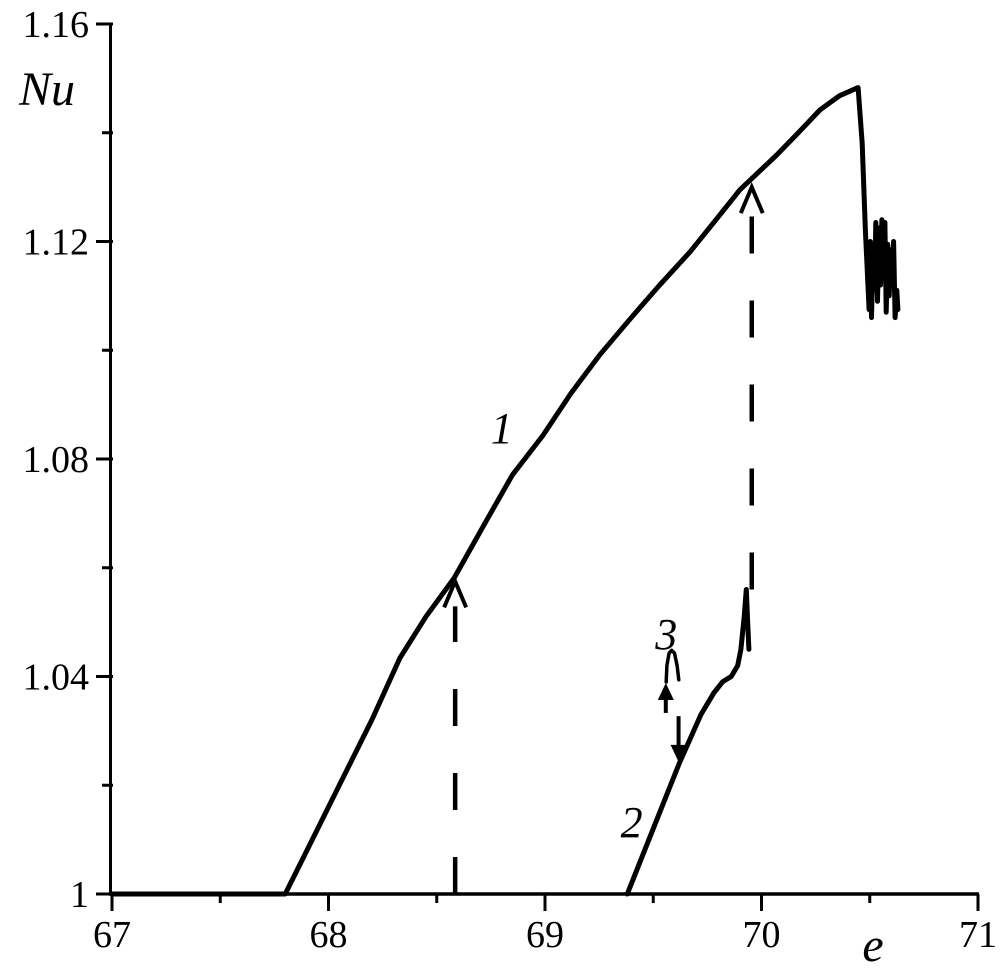 Image resolution: width=1008 pixels, height=969 pixels. Describe the element at coordinates (665, 692) in the screenshot. I see `solid-up-arrow-head` at that location.